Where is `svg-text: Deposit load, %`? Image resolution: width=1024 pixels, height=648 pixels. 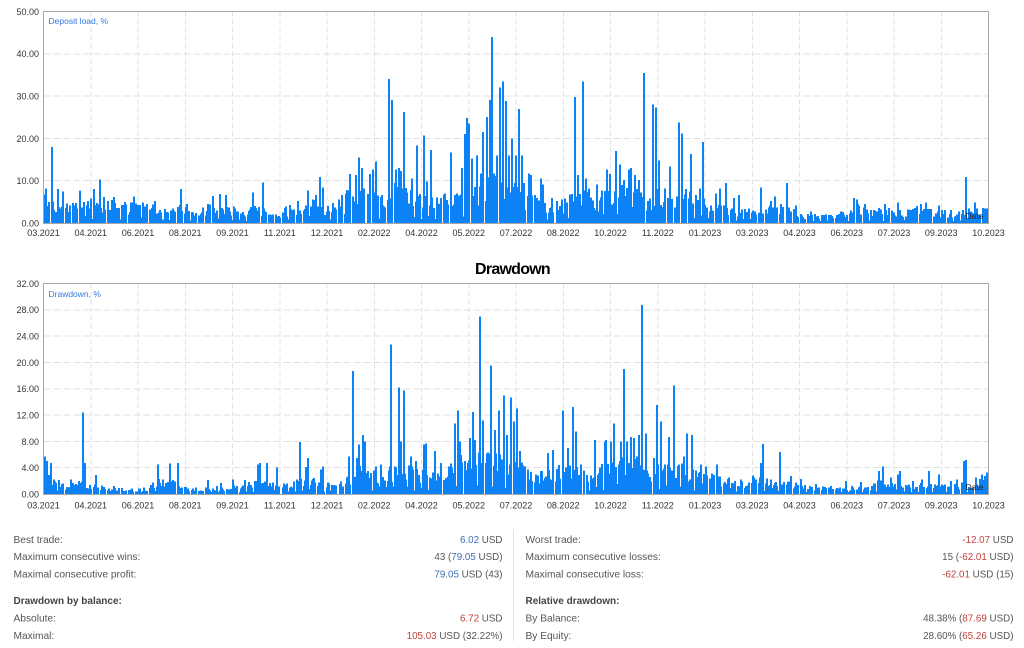
svg-text: Deposit load, % is located at coordinates (79, 21).